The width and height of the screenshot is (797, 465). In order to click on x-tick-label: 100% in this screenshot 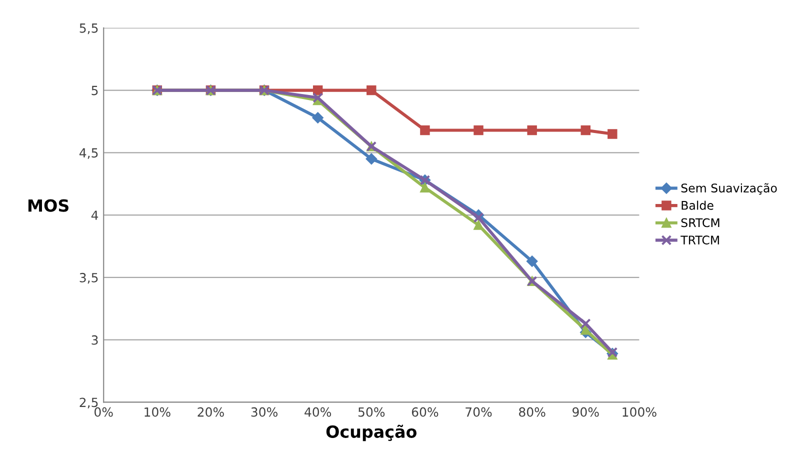, I will do `click(639, 412)`.